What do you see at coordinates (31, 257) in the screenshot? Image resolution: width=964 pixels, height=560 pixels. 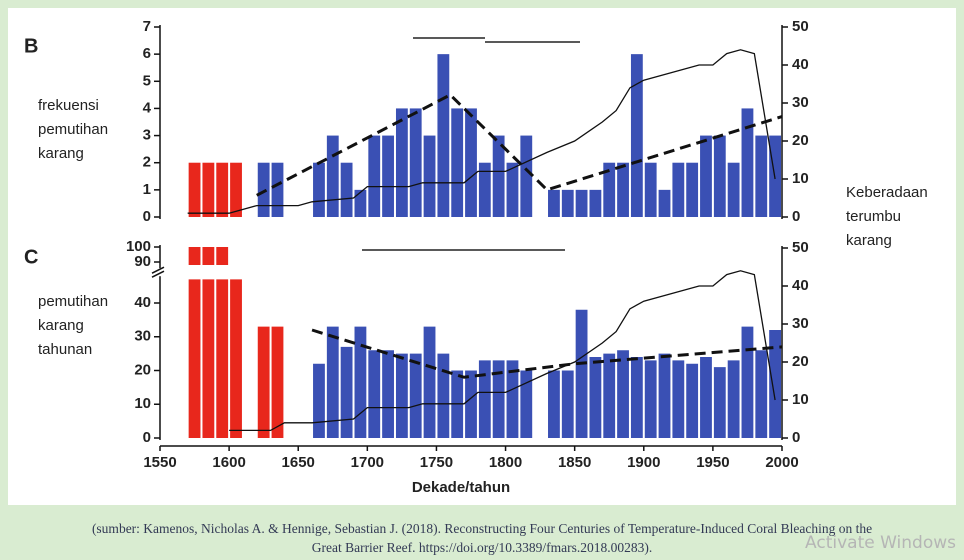 I see `panel-label: C` at bounding box center [31, 257].